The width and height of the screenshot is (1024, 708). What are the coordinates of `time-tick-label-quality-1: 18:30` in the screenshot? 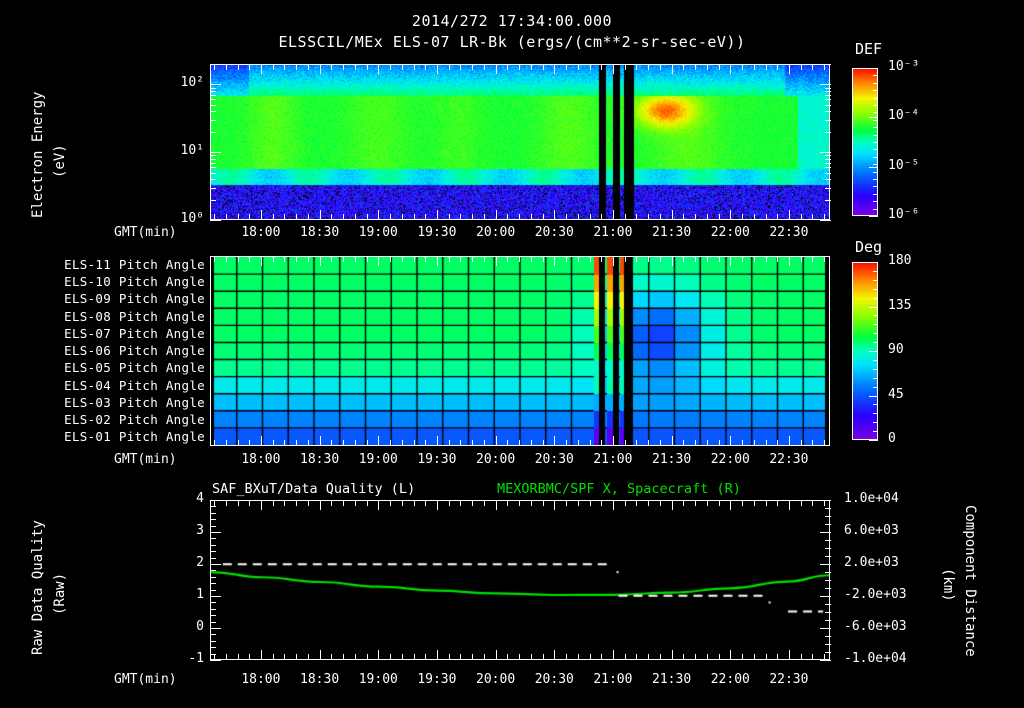 It's located at (320, 679).